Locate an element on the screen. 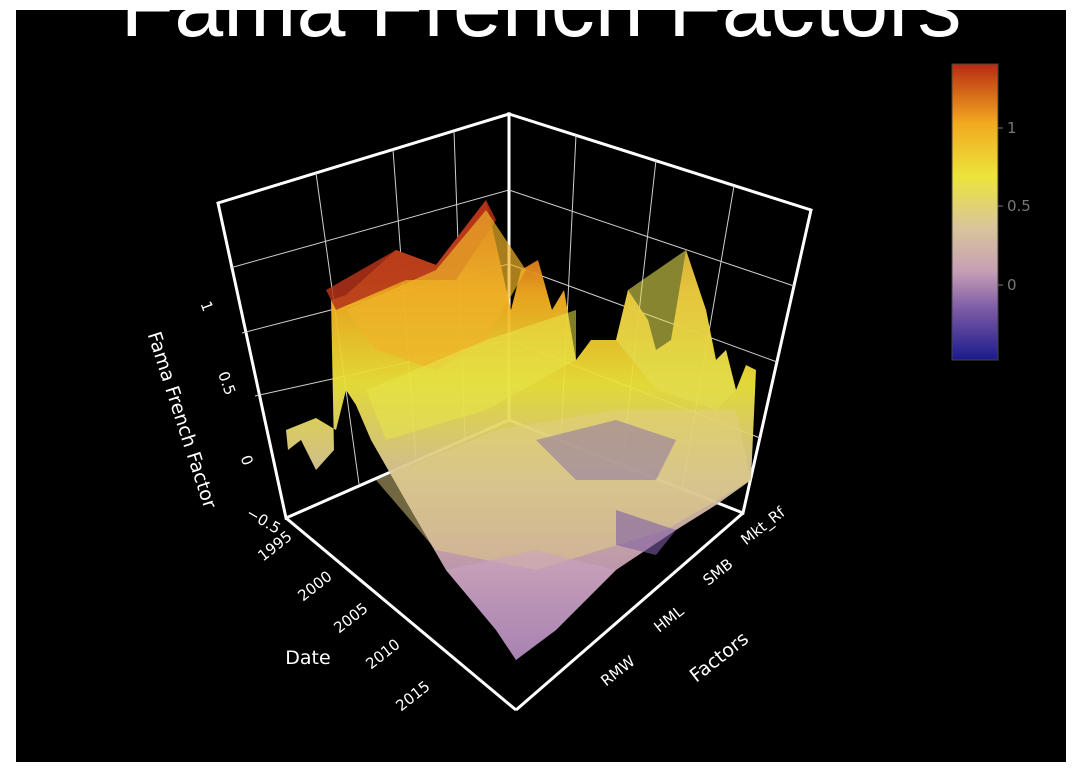 The width and height of the screenshot is (1080, 772). z-tick-label: 0.5 is located at coordinates (226, 383).